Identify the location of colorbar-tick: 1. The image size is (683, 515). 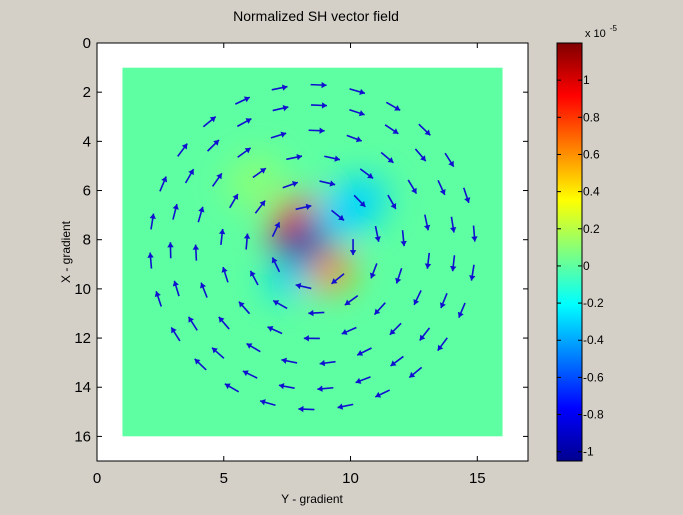
(573, 80).